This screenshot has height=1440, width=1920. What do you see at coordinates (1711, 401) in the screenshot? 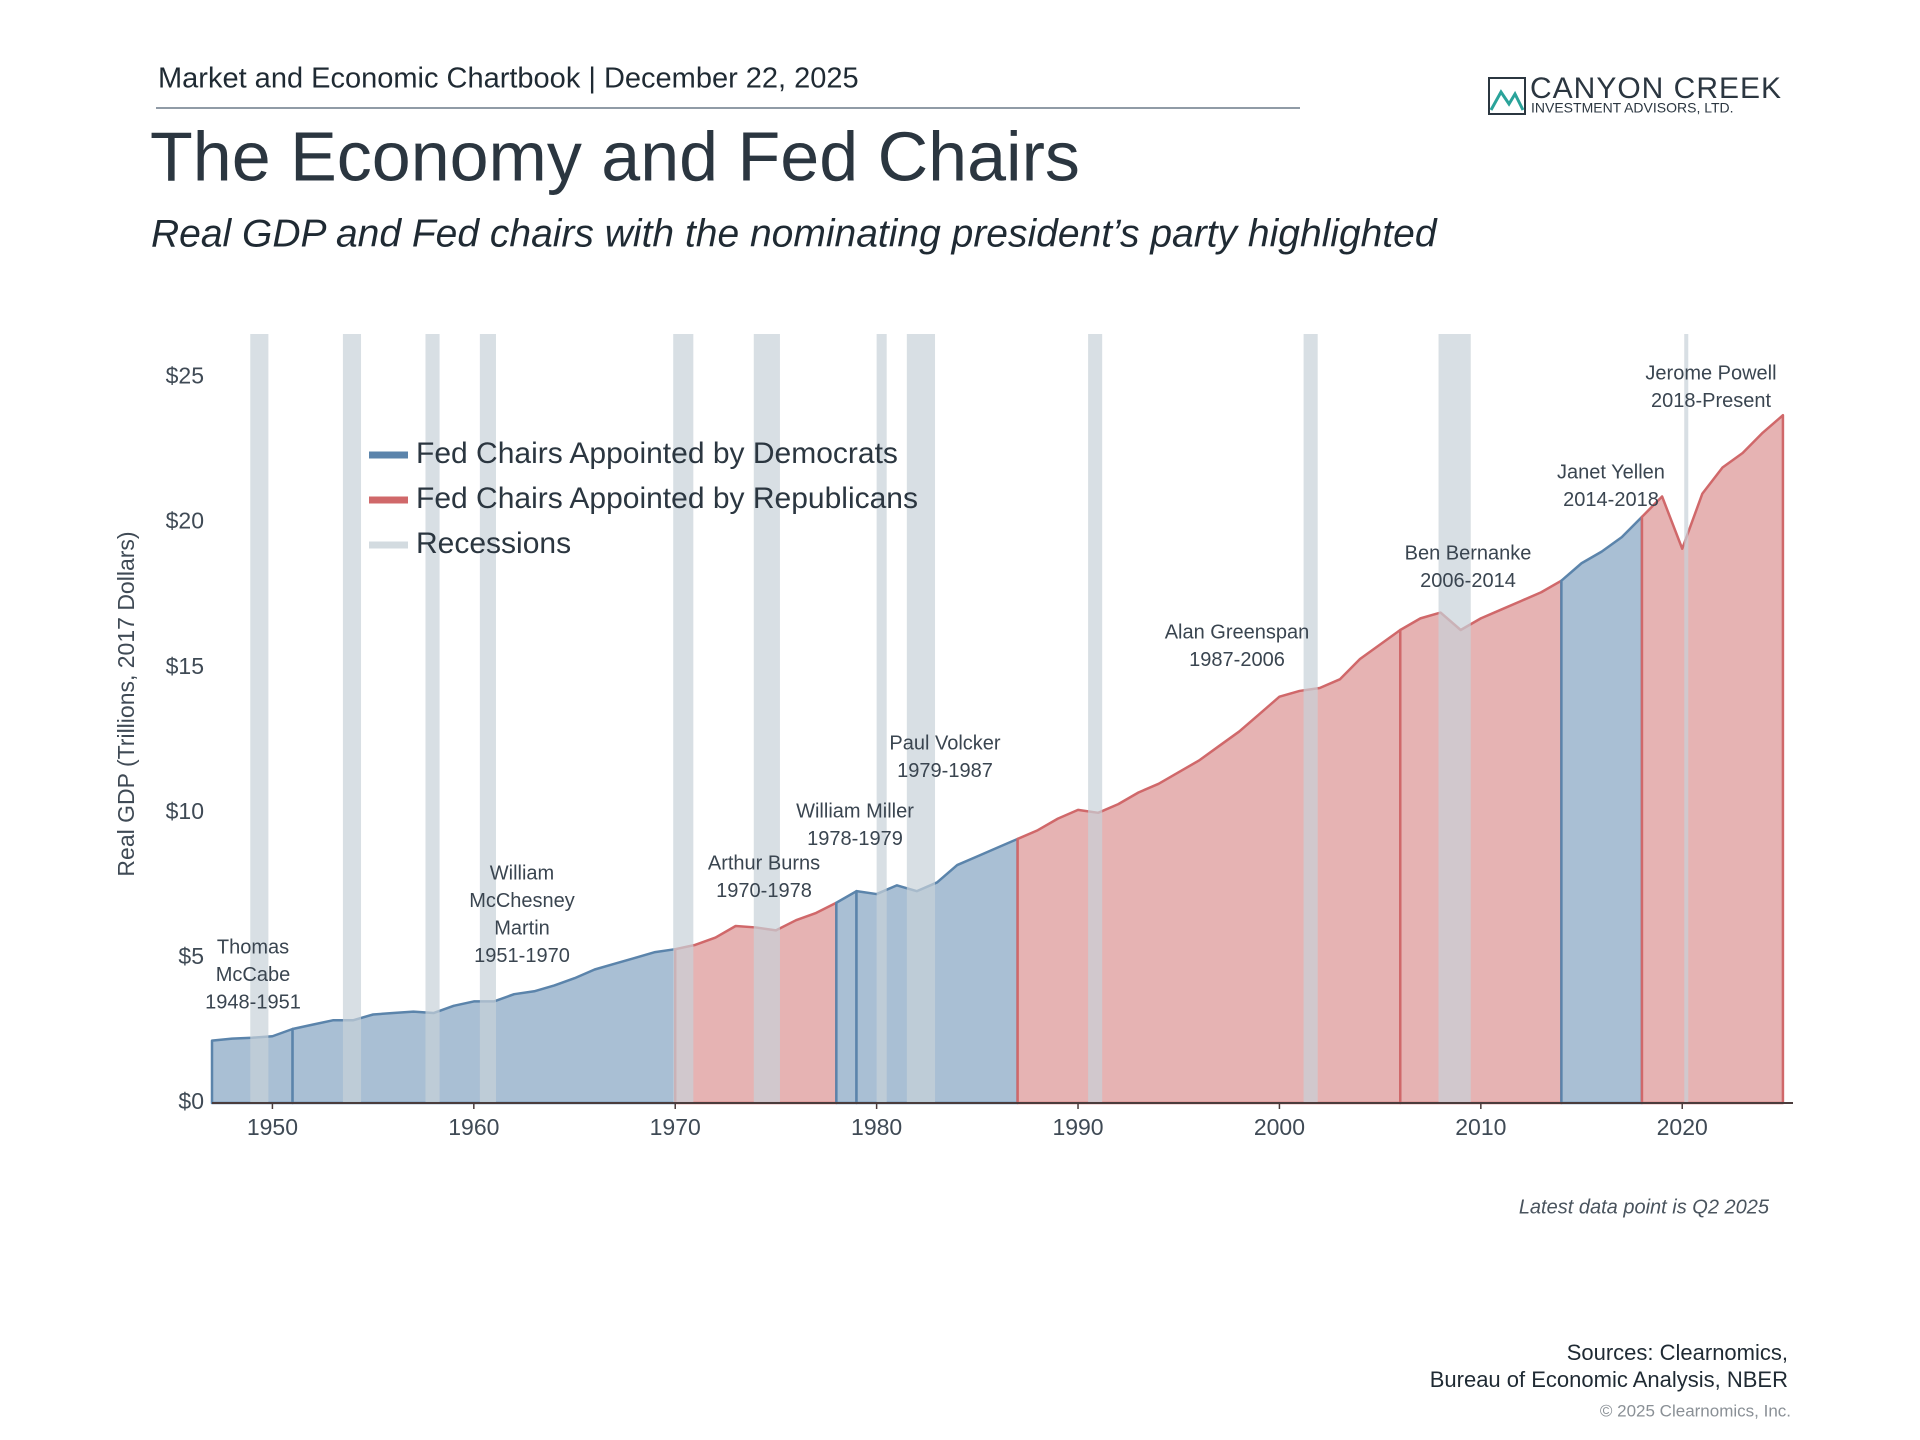
I see `chair-label: 2018-Present` at bounding box center [1711, 401].